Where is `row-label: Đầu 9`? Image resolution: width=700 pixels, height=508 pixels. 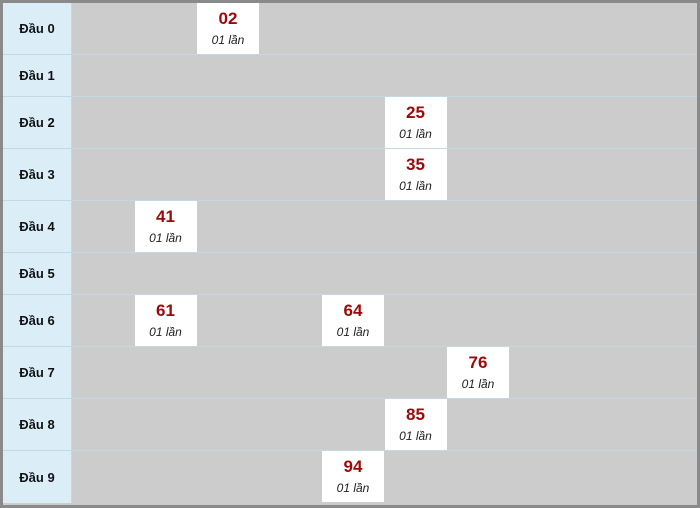
row-label: Đầu 9 is located at coordinates (37, 477).